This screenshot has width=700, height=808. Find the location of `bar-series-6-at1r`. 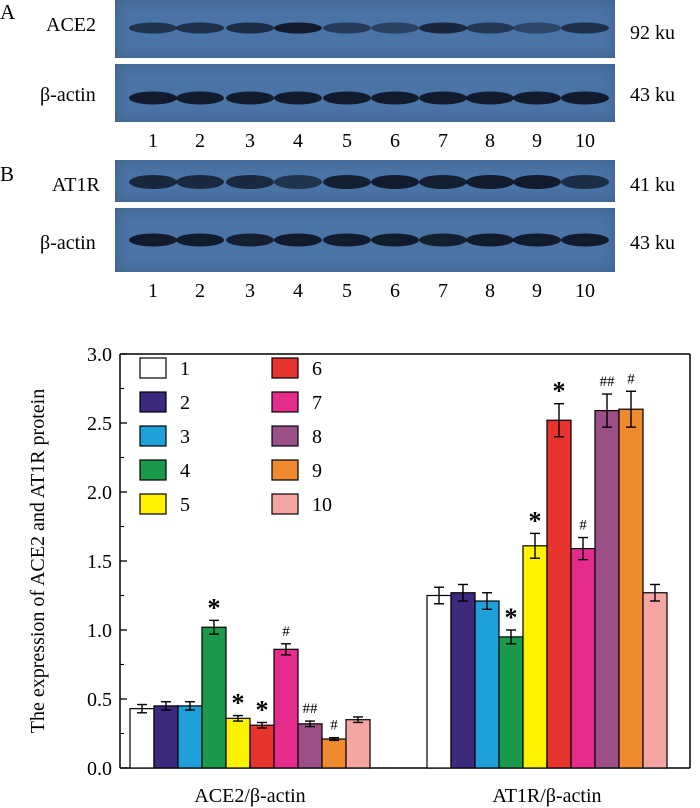

bar-series-6-at1r is located at coordinates (559, 594).